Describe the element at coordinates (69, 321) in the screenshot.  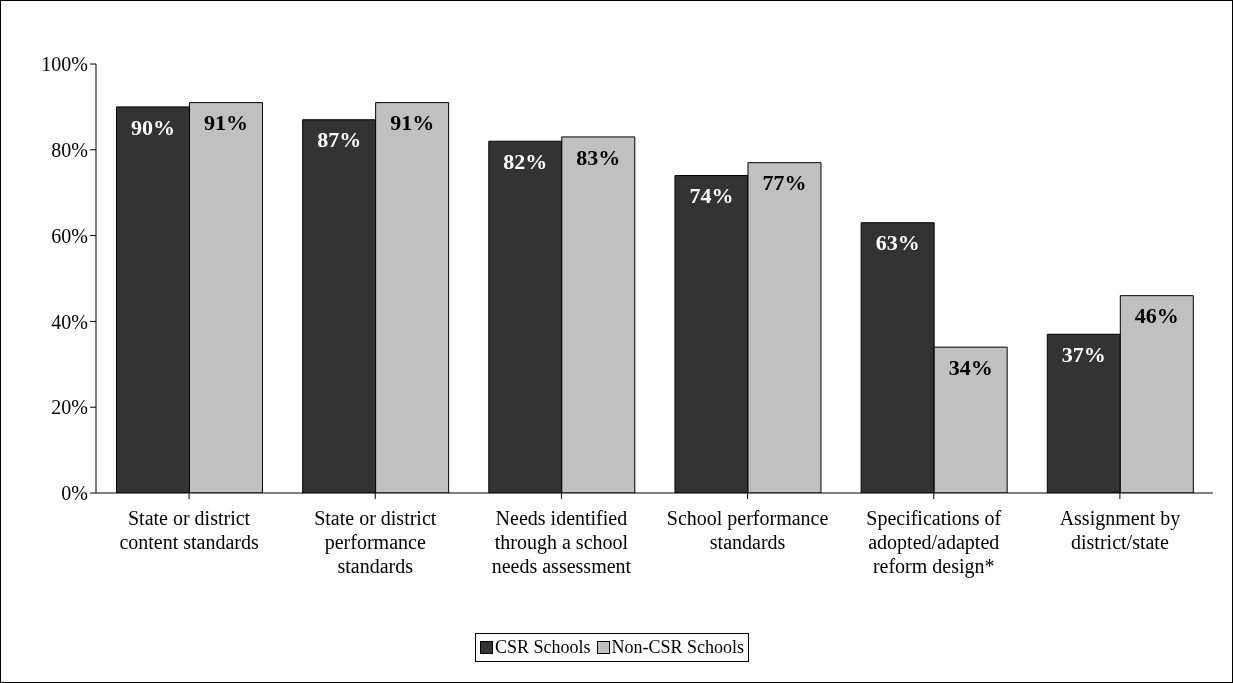
I see `y-tick-label: 40%` at that location.